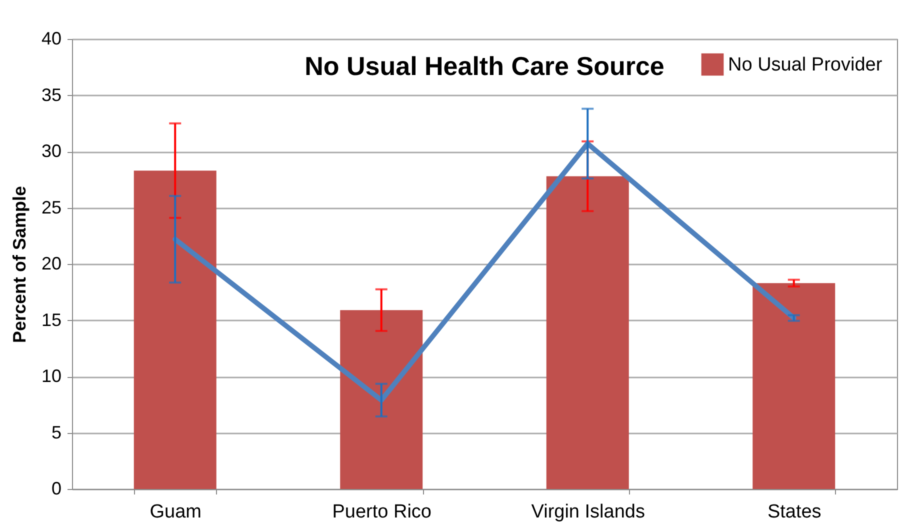  I want to click on y-axis-title: Percent of Sample, so click(19, 265).